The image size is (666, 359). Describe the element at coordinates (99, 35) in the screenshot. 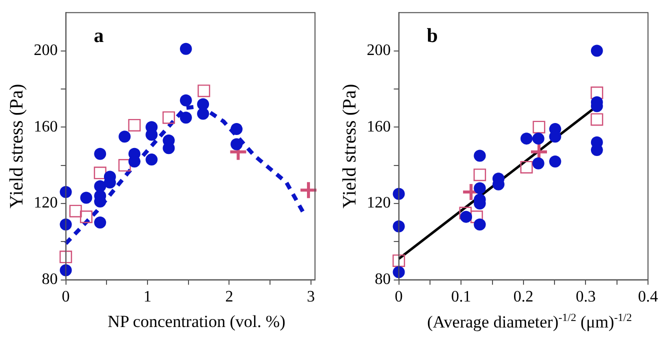

I see `text: a` at that location.